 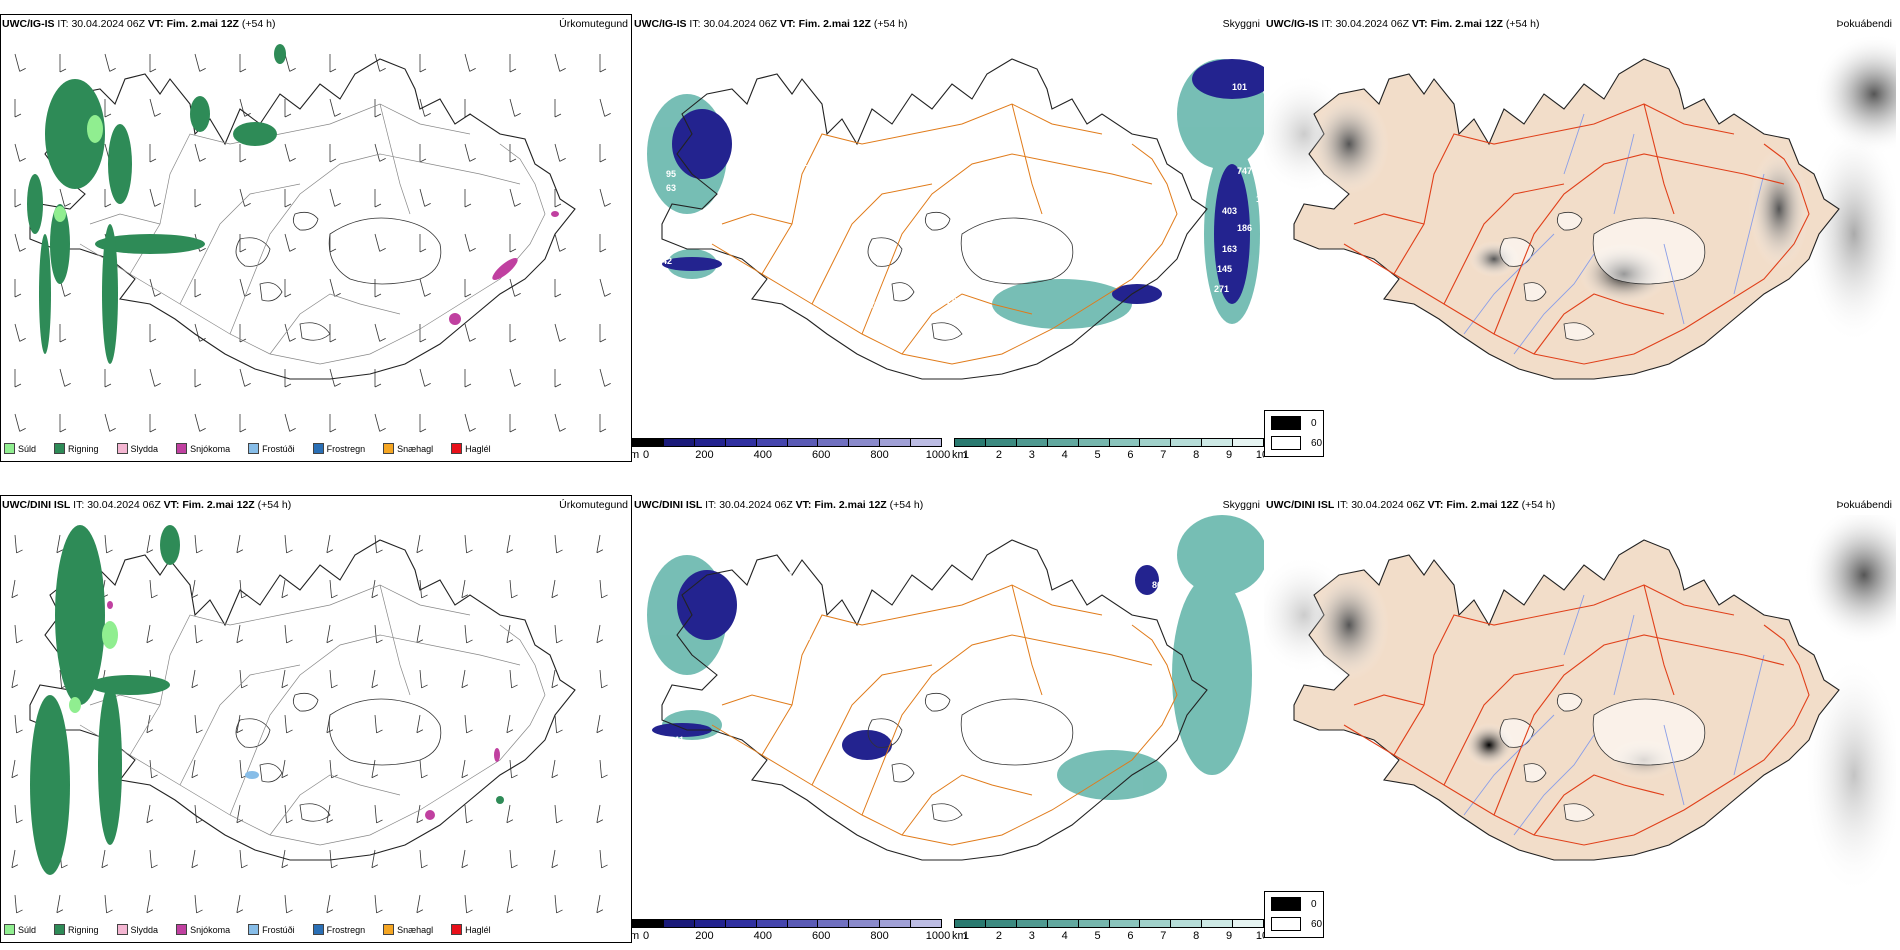 What do you see at coordinates (303, 710) in the screenshot?
I see `precip-area-snow` at bounding box center [303, 710].